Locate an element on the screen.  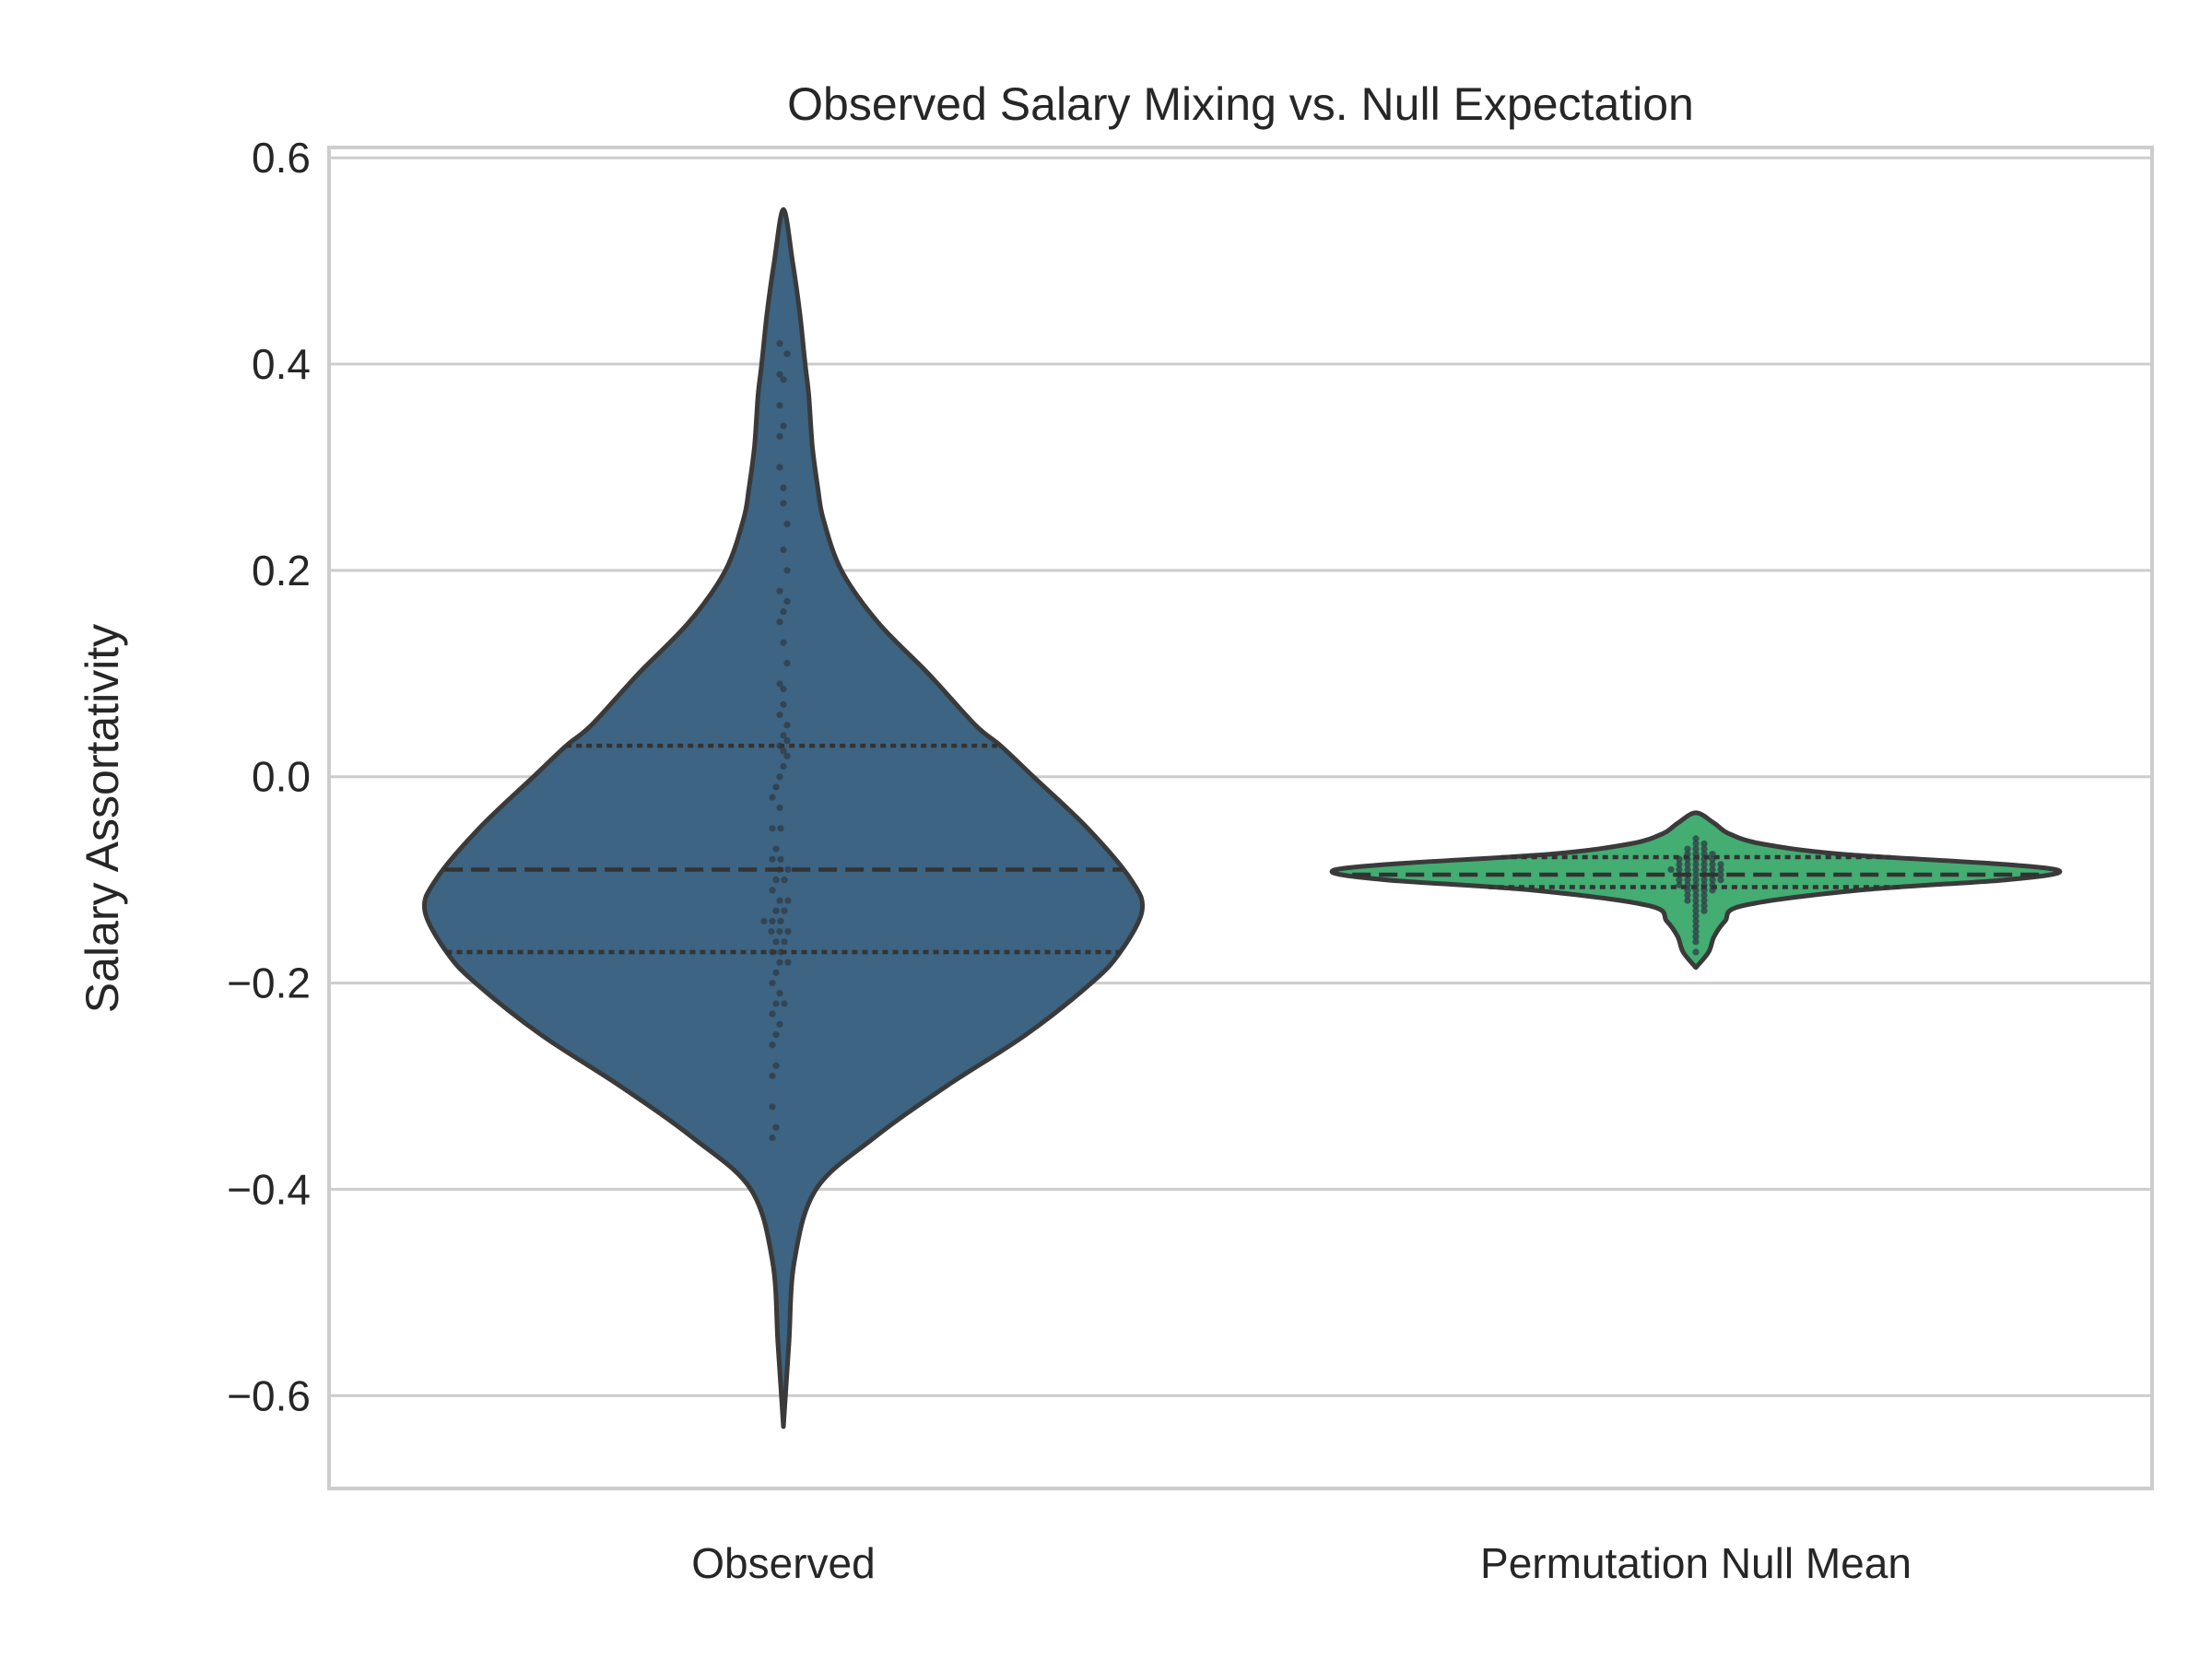
y-tick-label: 0.2 is located at coordinates (281, 570).